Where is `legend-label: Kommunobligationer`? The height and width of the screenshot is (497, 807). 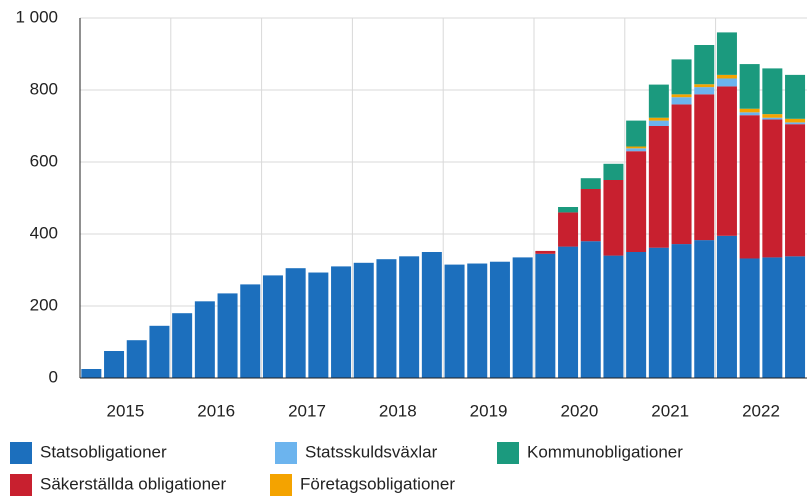
legend-label: Kommunobligationer is located at coordinates (605, 451).